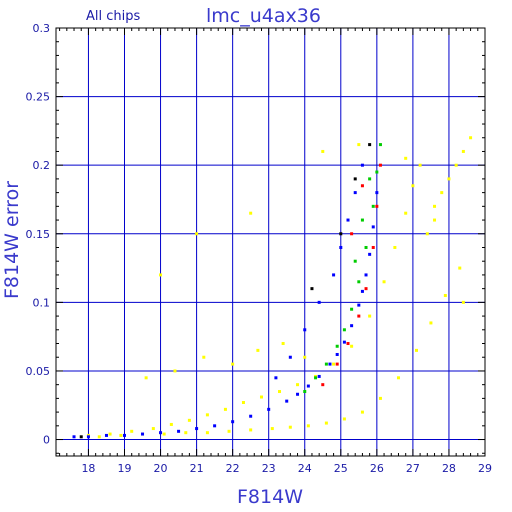  I want to click on x-tick-label-27: 27, so click(413, 468).